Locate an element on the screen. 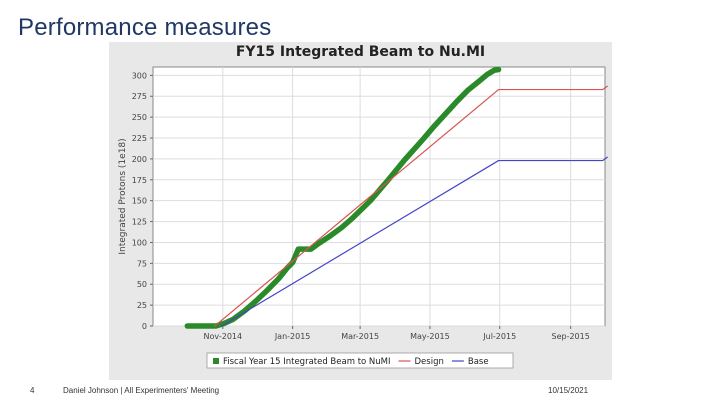 This screenshot has width=720, height=405. legend-box is located at coordinates (360, 360).